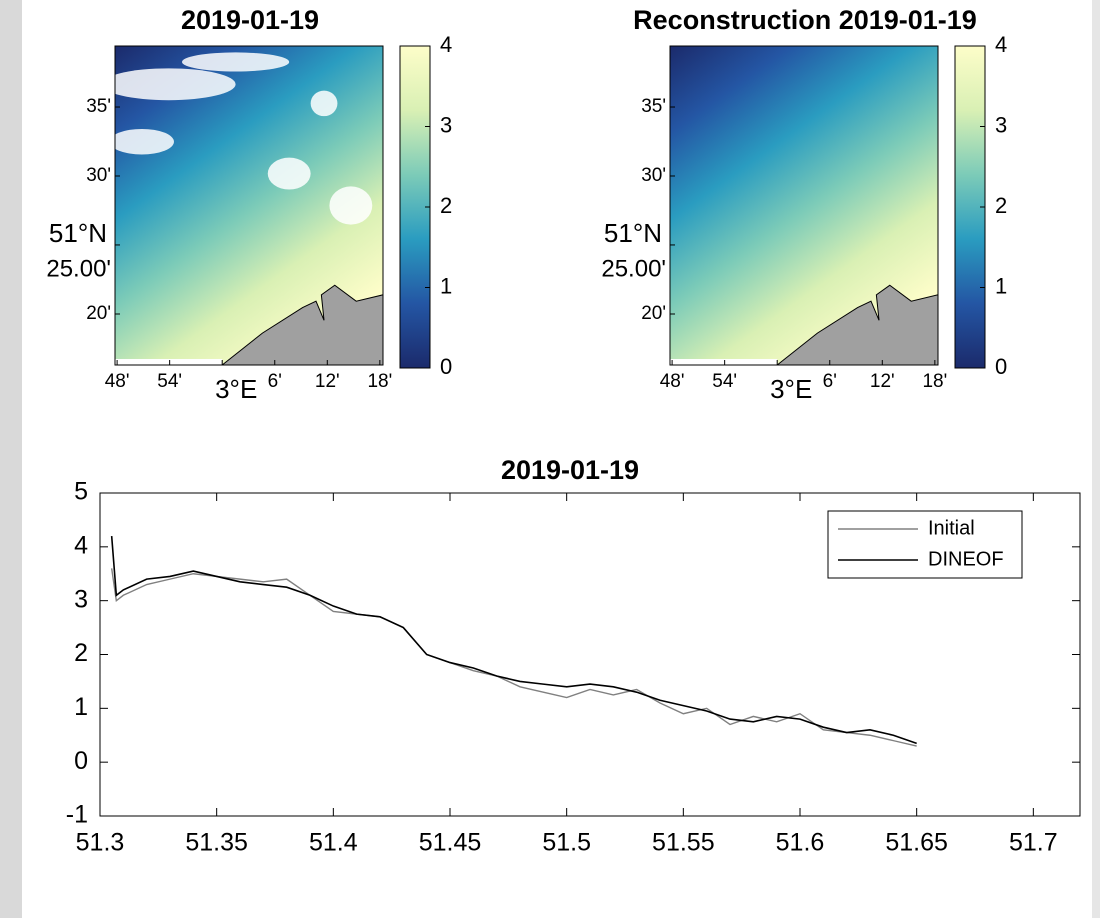  Describe the element at coordinates (81, 761) in the screenshot. I see `y-tick-label: 0` at that location.